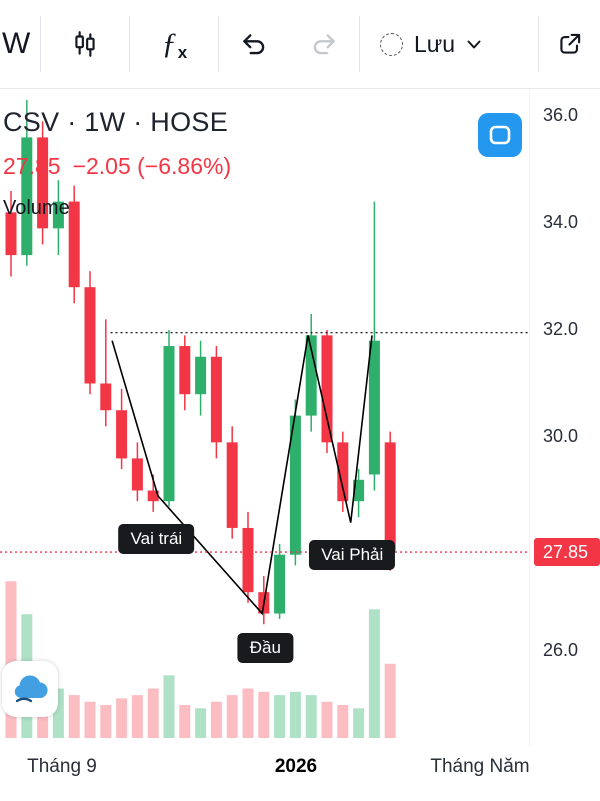 The height and width of the screenshot is (801, 600). What do you see at coordinates (352, 554) in the screenshot?
I see `pattern-label: Vai Phải` at bounding box center [352, 554].